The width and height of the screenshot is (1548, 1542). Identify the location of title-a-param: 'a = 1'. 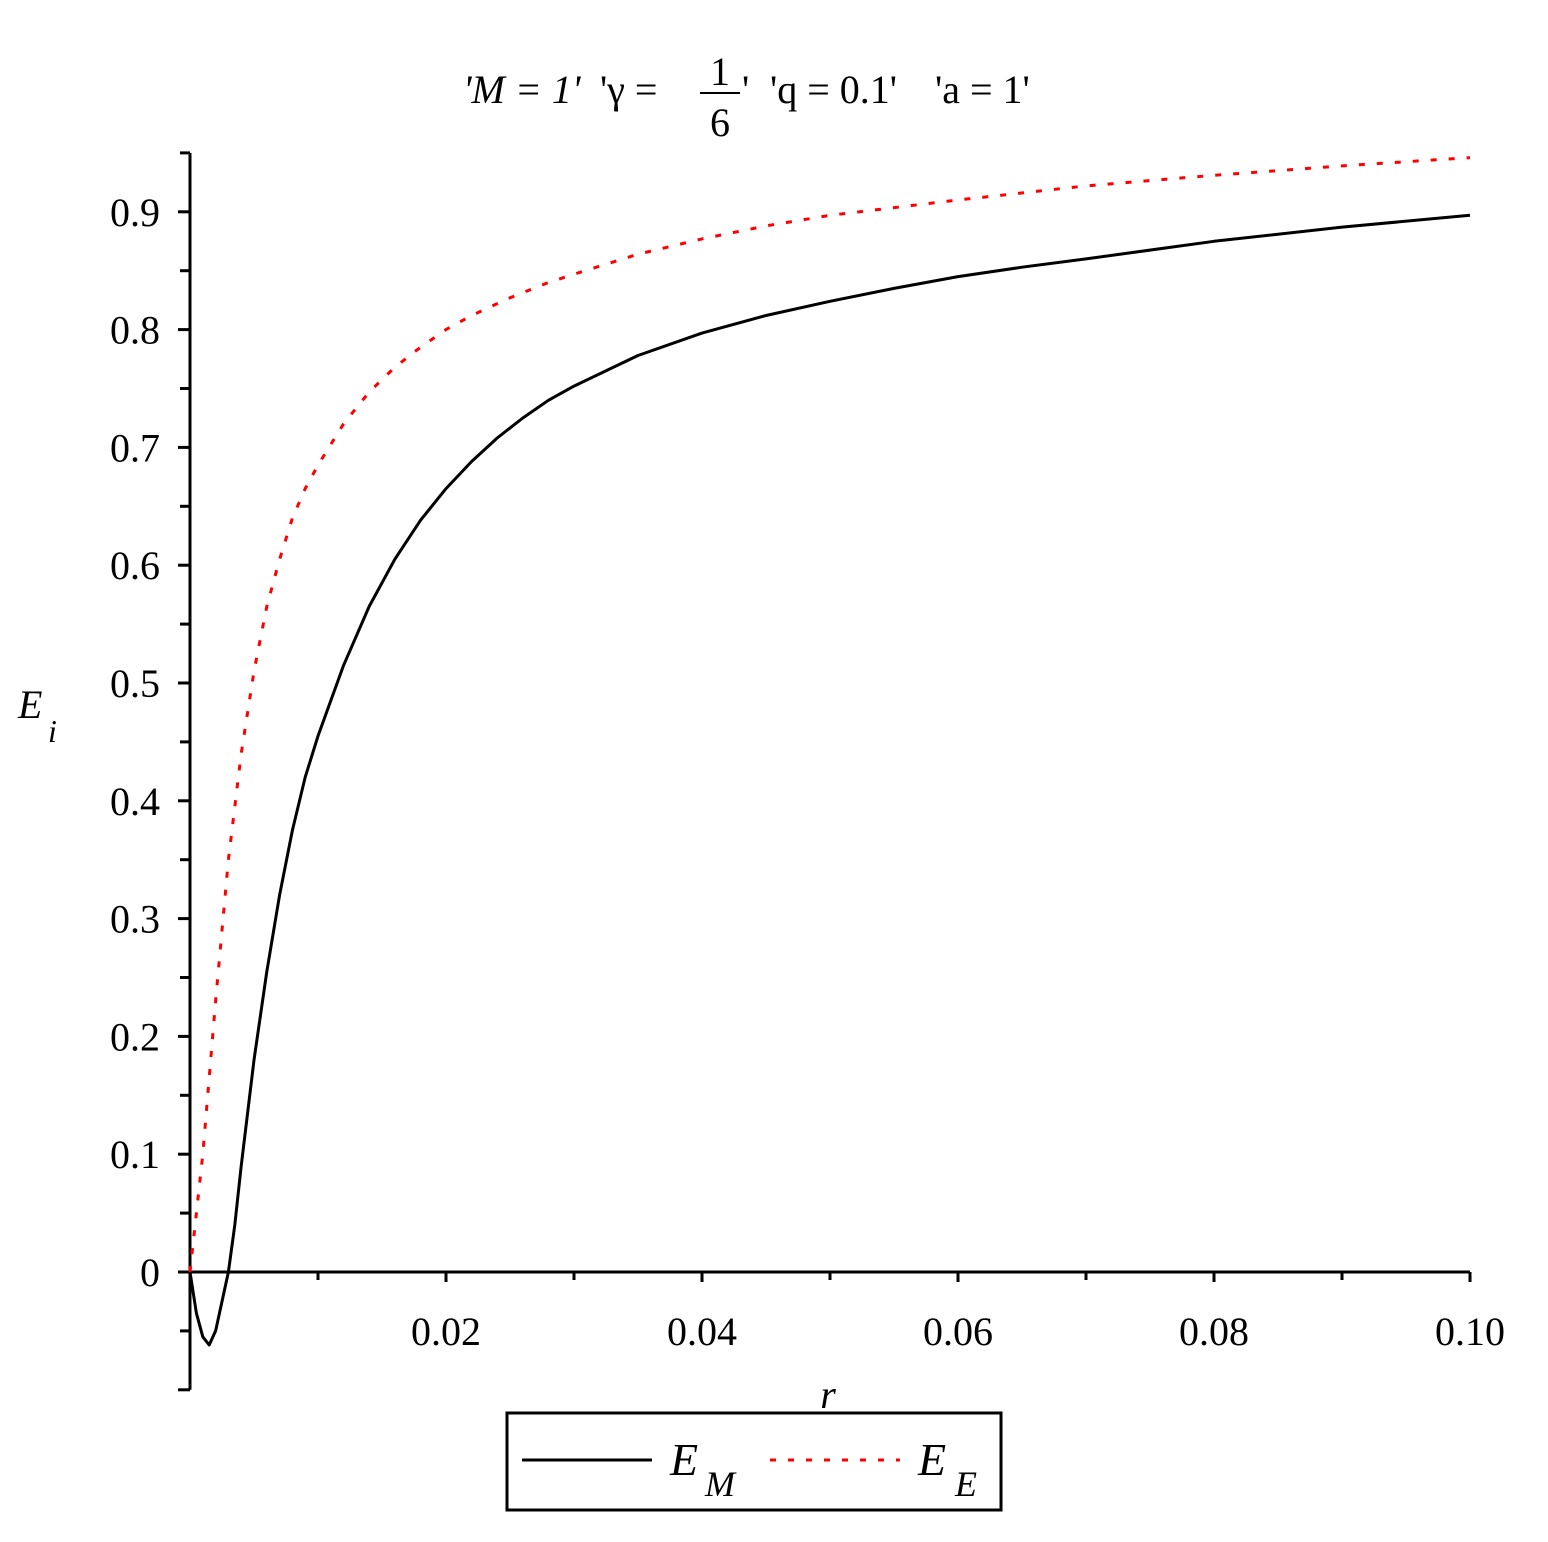
(982, 89).